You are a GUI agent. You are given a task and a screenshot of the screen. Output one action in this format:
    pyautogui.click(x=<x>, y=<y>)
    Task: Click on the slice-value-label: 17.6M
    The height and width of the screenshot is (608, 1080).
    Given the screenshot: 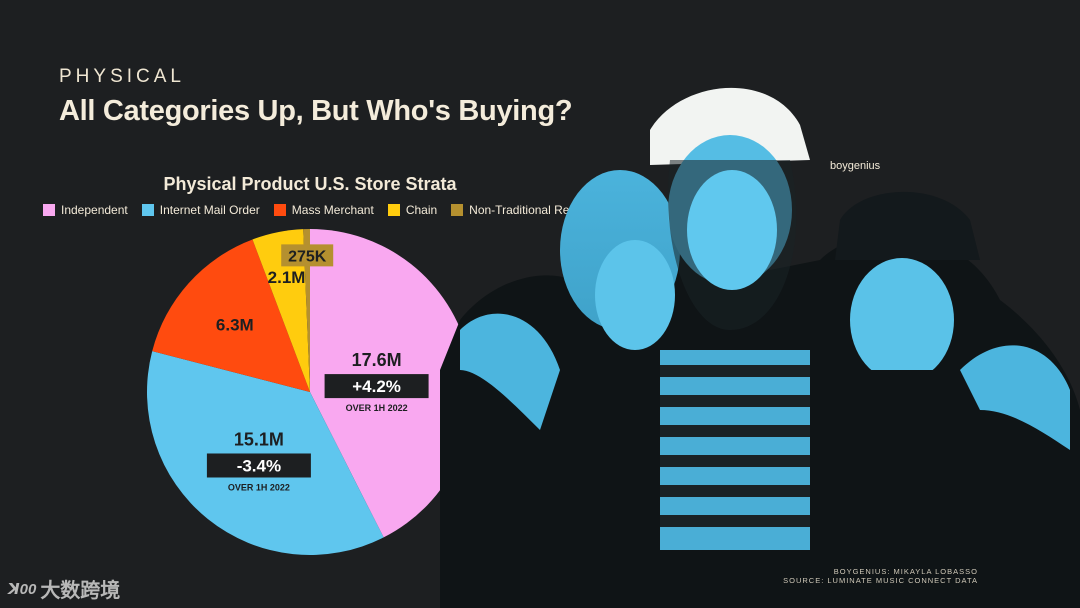 What is the action you would take?
    pyautogui.click(x=377, y=360)
    